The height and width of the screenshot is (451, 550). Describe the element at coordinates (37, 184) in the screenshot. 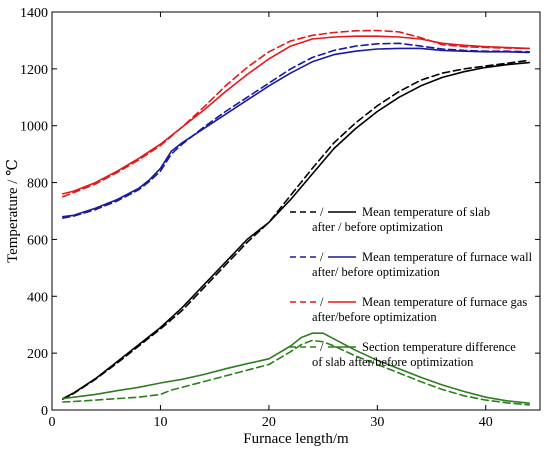

I see `y-tick-label: 800` at that location.